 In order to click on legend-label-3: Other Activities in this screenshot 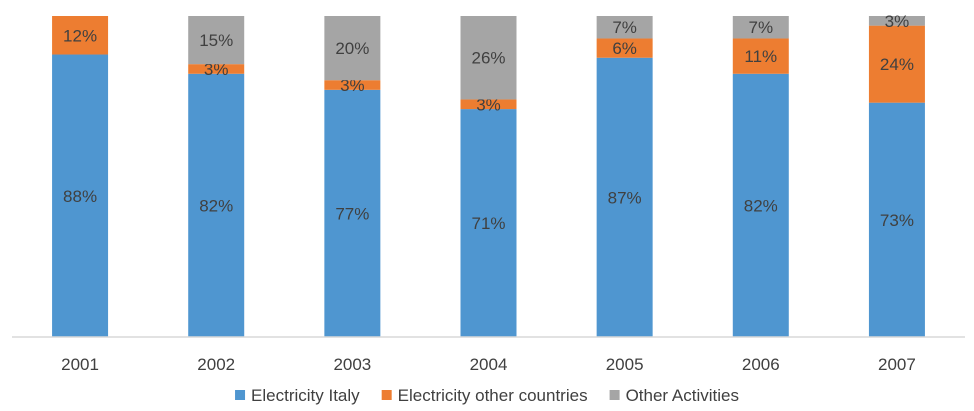, I will do `click(682, 395)`.